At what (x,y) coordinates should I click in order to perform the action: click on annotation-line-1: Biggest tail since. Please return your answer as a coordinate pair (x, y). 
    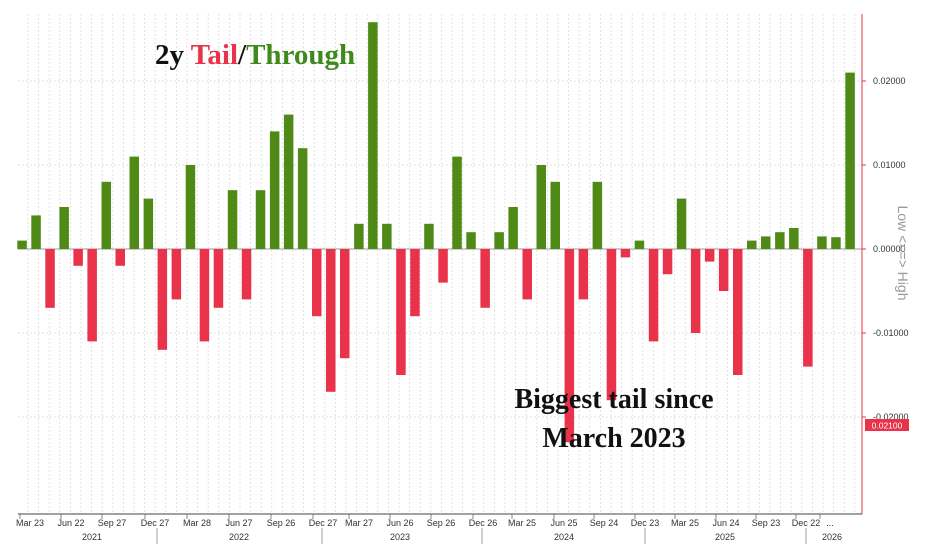
    Looking at the image, I should click on (613, 399).